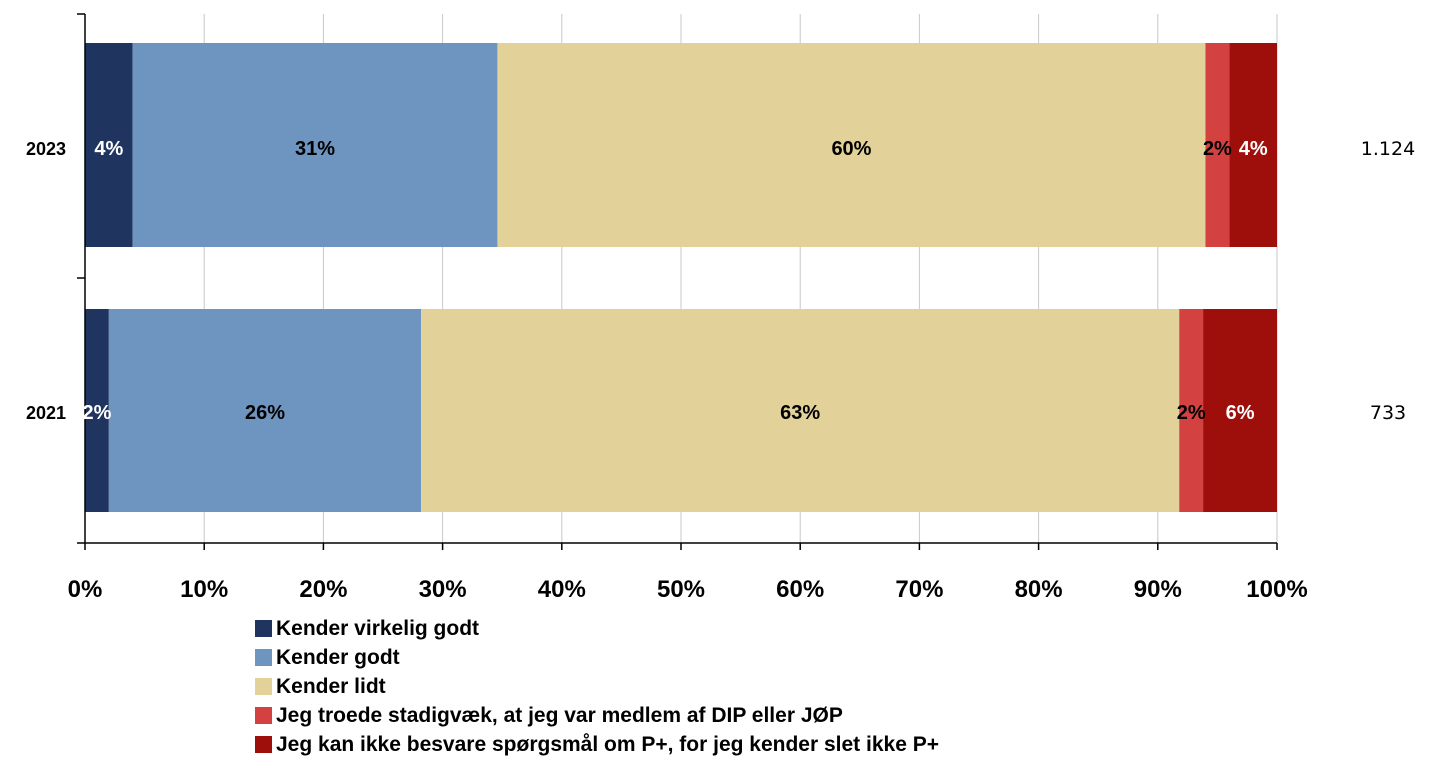 Image resolution: width=1442 pixels, height=759 pixels. Describe the element at coordinates (331, 686) in the screenshot. I see `legend-label: Kender lidt` at that location.